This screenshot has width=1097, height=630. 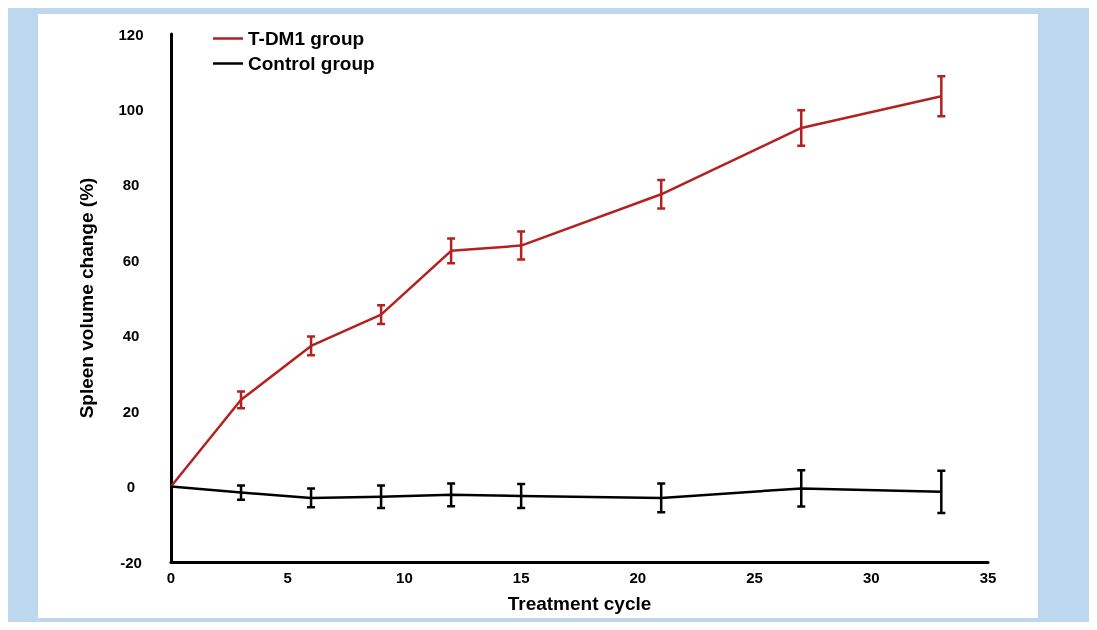 What do you see at coordinates (131, 487) in the screenshot?
I see `y-tick-label: 0` at bounding box center [131, 487].